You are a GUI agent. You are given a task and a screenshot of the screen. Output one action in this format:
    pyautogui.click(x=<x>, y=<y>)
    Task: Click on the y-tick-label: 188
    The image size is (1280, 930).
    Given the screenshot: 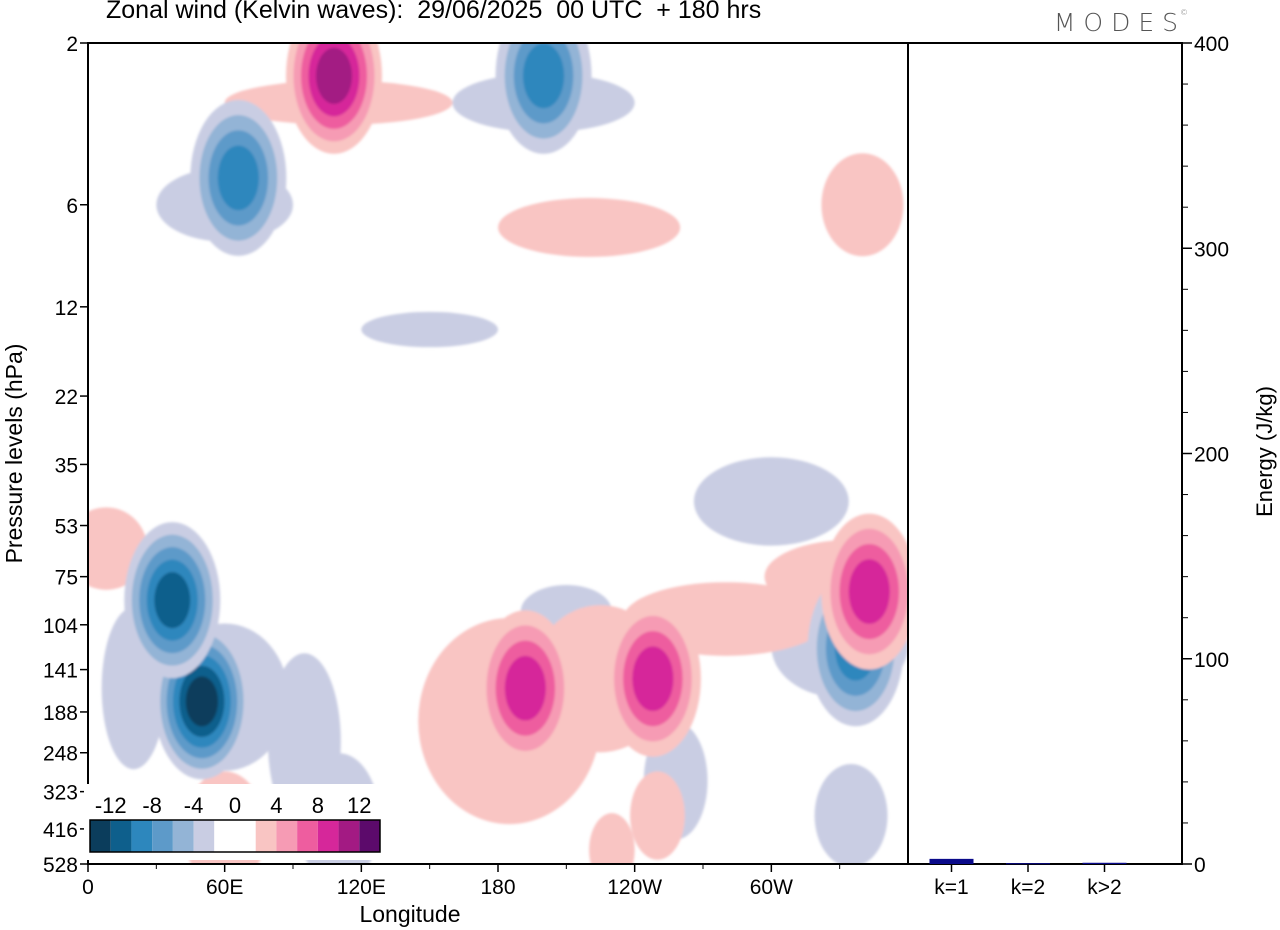 What is the action you would take?
    pyautogui.click(x=60, y=713)
    